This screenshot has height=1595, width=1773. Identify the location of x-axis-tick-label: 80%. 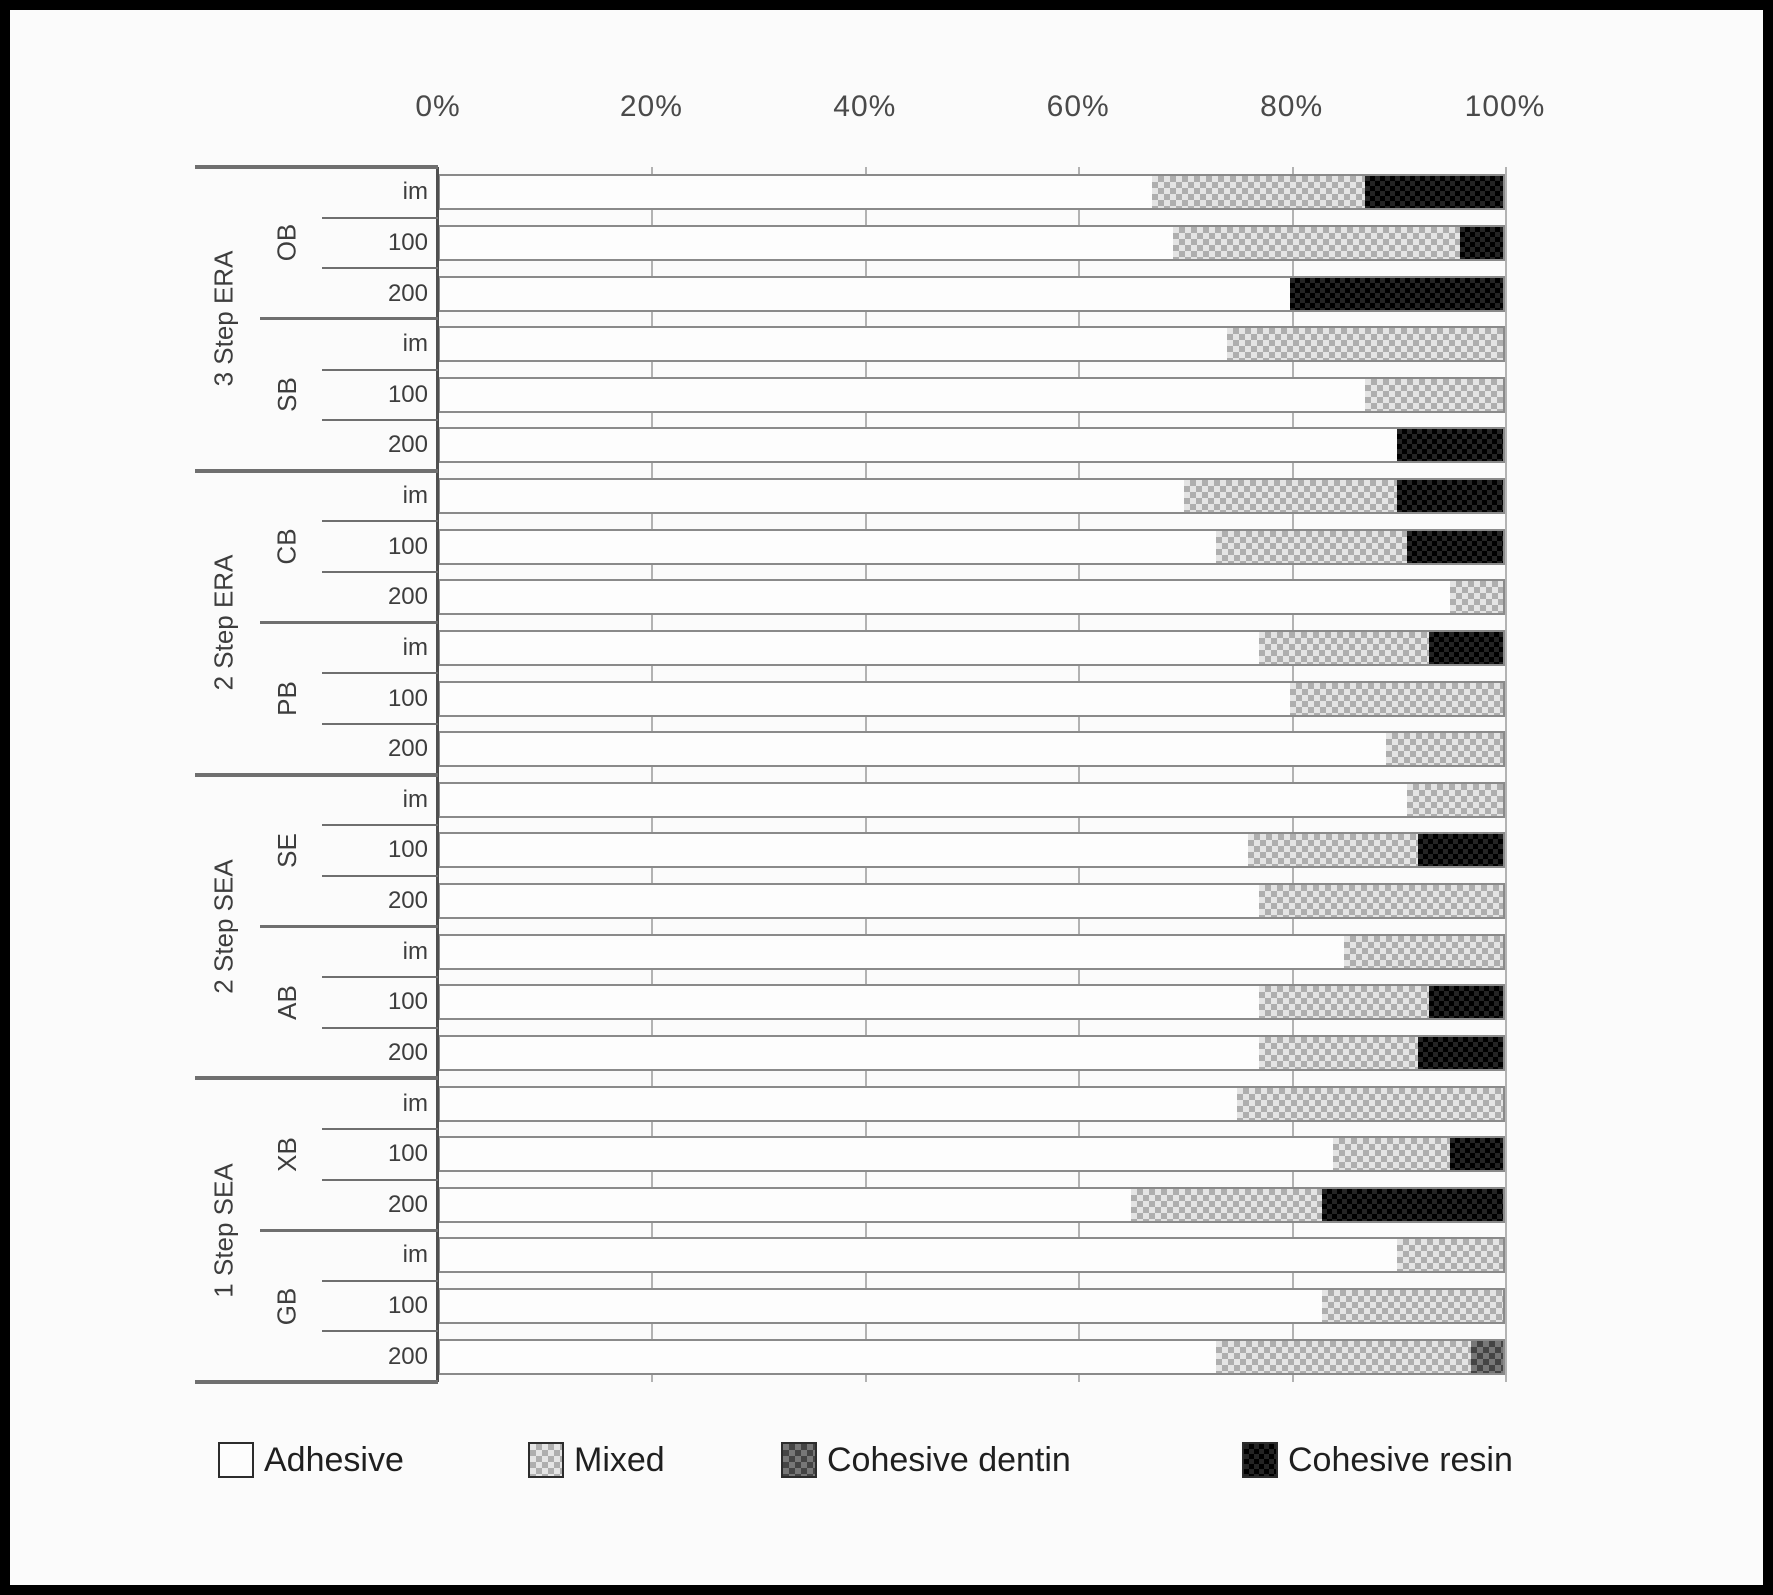
(1292, 106).